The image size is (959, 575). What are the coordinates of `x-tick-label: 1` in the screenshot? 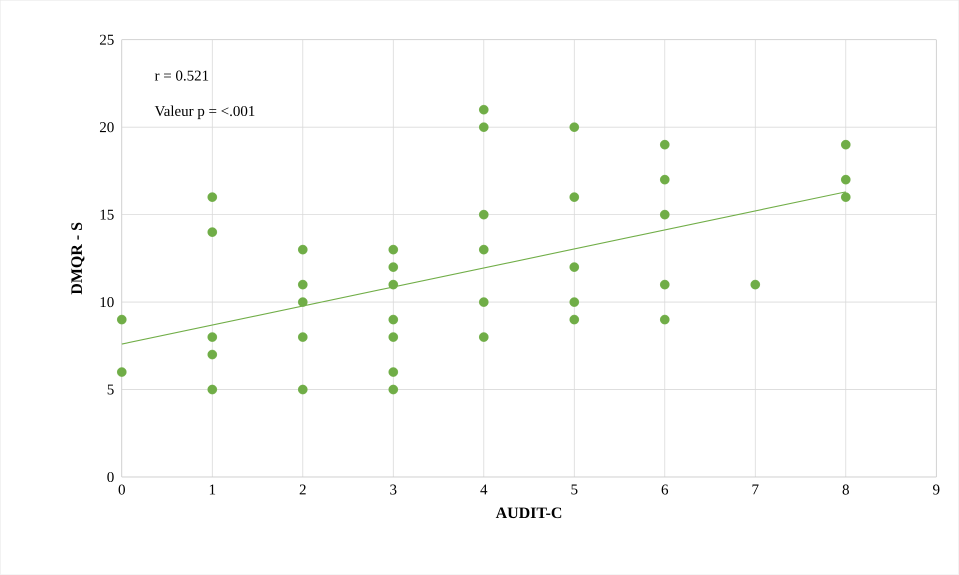 It's located at (213, 489).